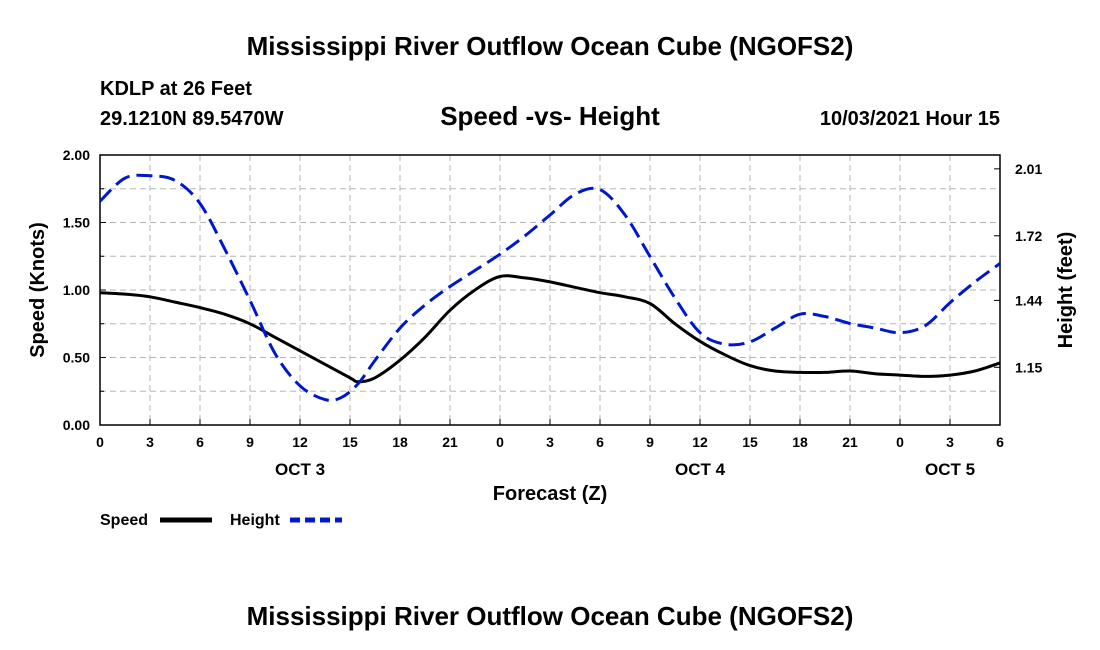 The height and width of the screenshot is (650, 1100). I want to click on legend: Speed Height, so click(221, 520).